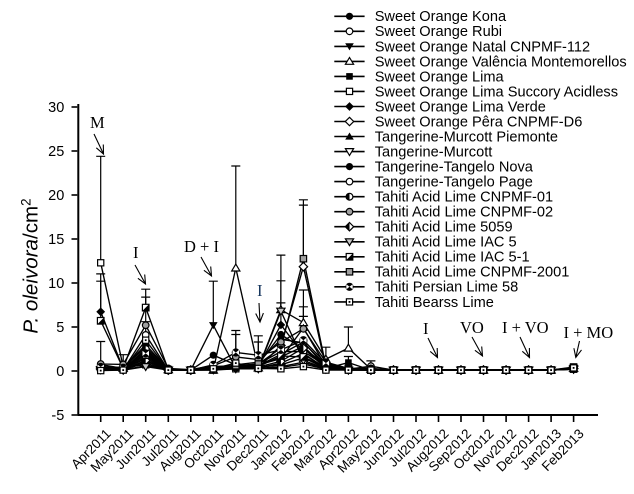 Image resolution: width=634 pixels, height=494 pixels. Describe the element at coordinates (56, 196) in the screenshot. I see `svg-text: 20` at that location.